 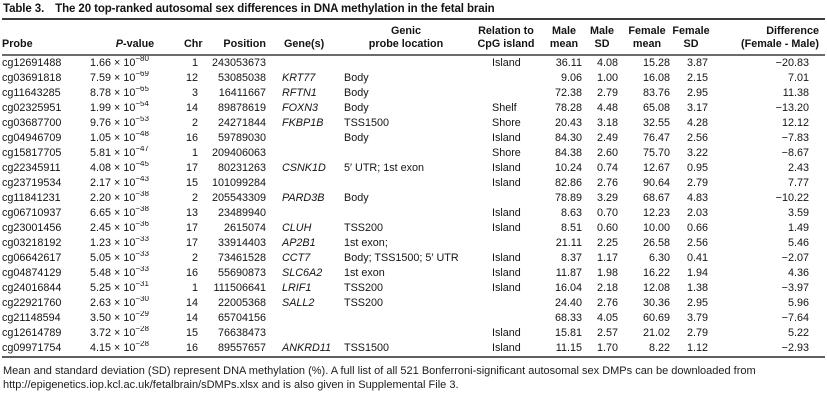 I want to click on cell-chr: 1, so click(x=194, y=153).